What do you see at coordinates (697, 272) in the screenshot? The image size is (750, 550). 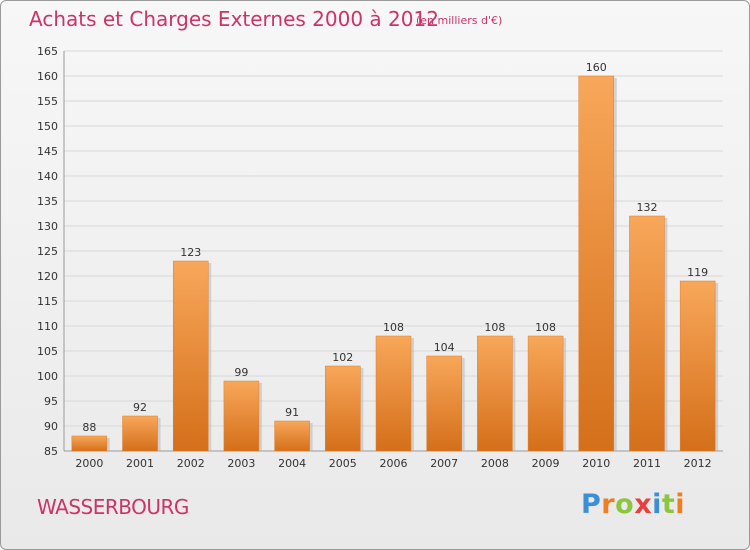 I see `bar-value-label: 119` at bounding box center [697, 272].